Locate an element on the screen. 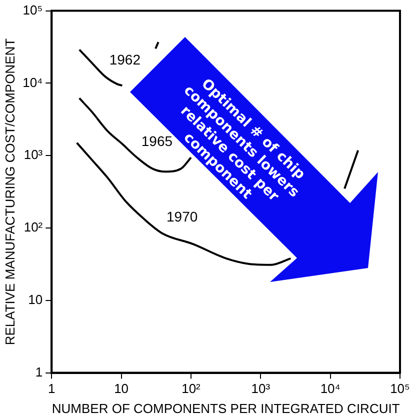 The width and height of the screenshot is (414, 418). y-axis-title: RELATIVE MANUFACTURING COST/COMPONENT is located at coordinates (10, 192).